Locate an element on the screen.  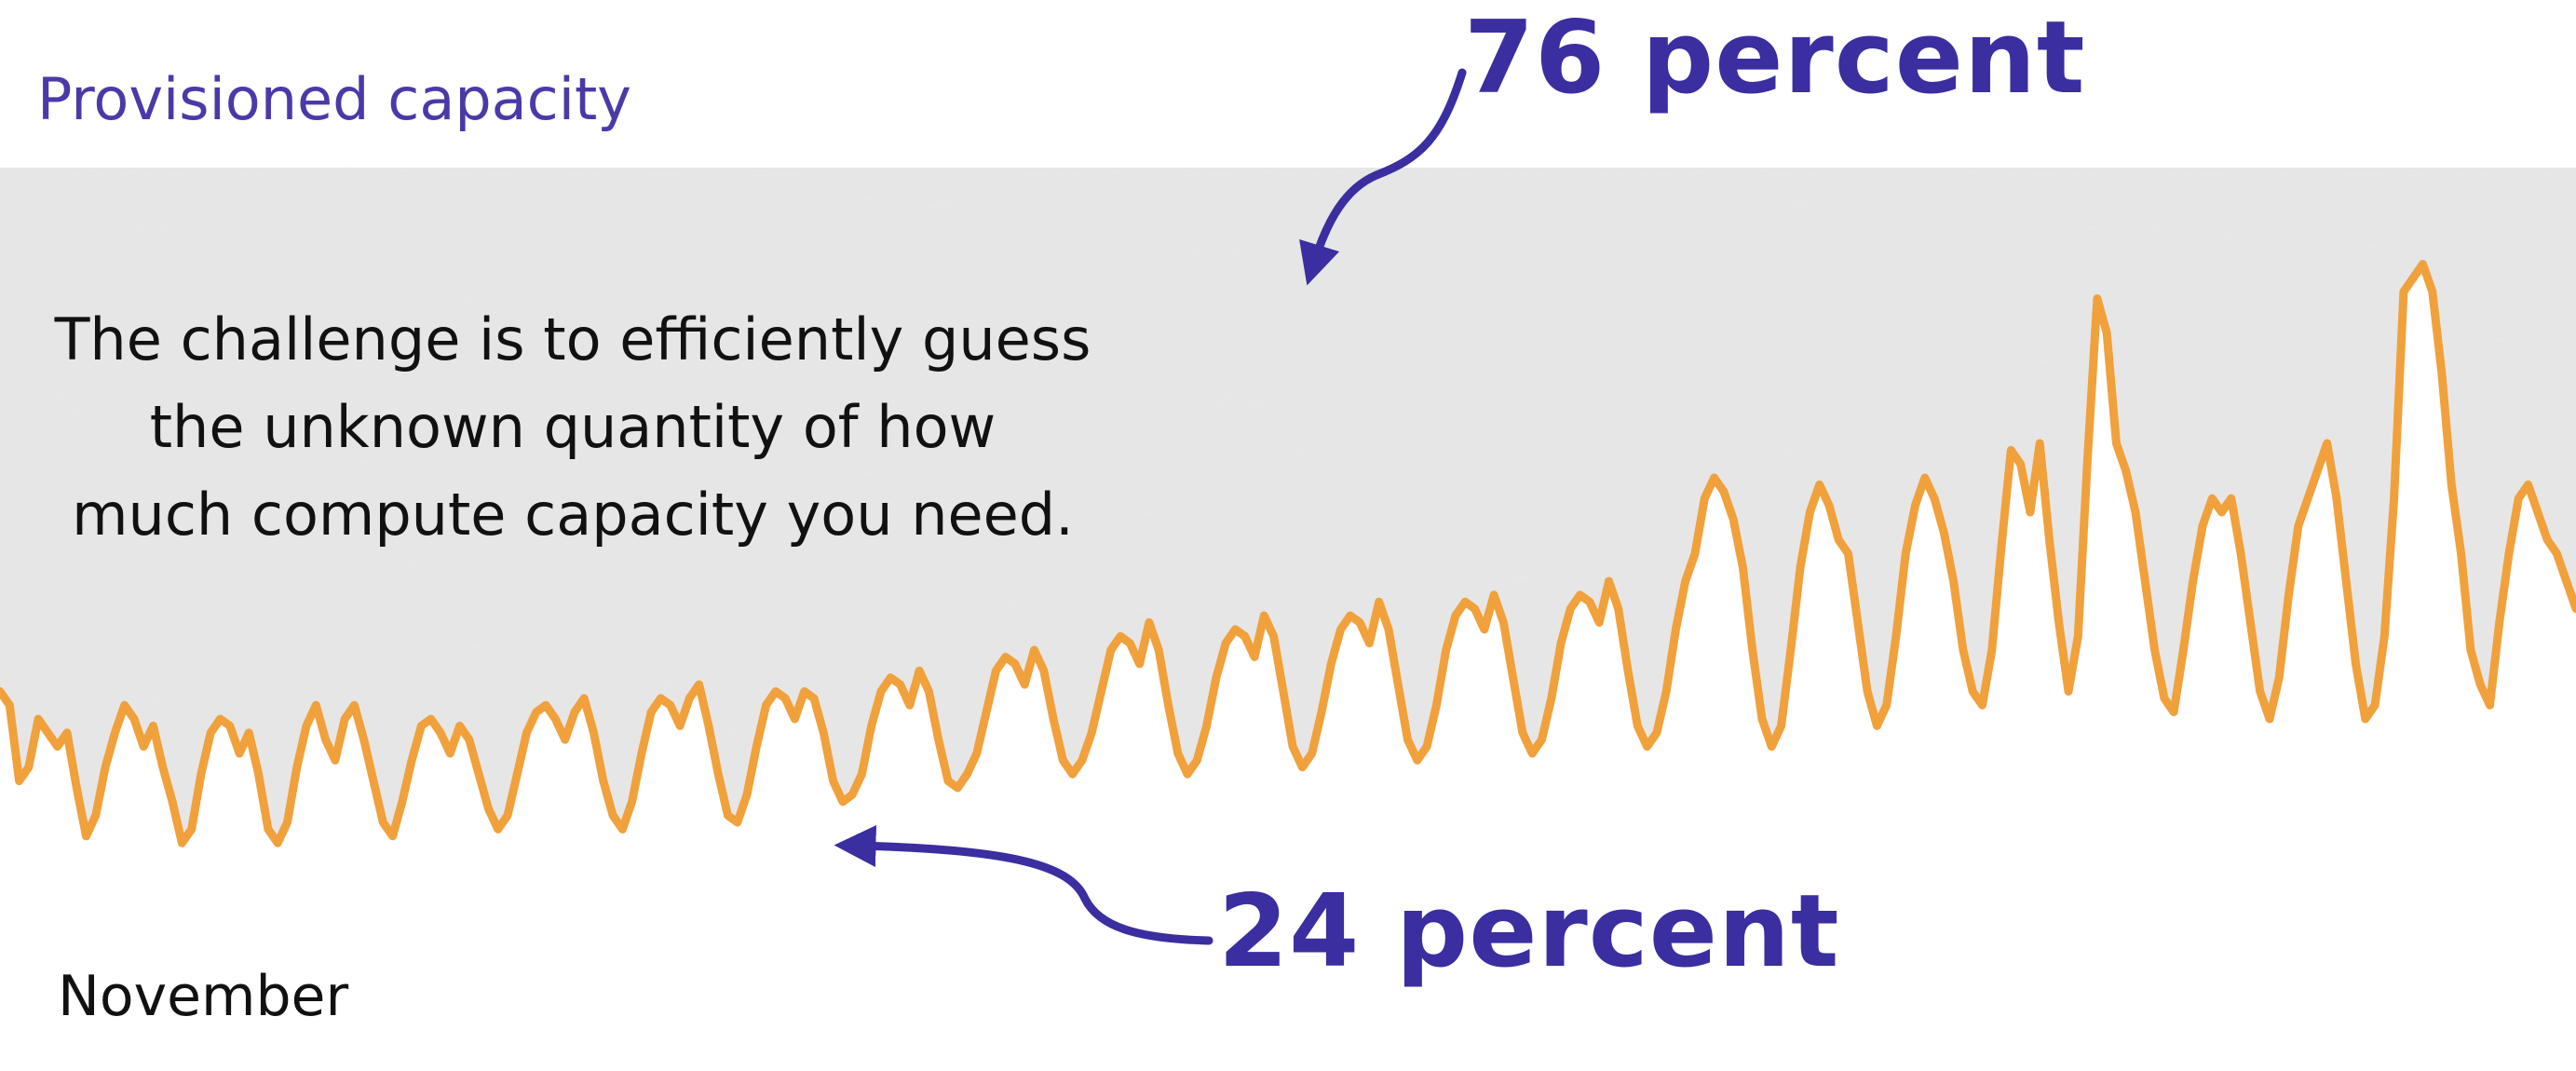
callout-line: the unknown quantity of how is located at coordinates (573, 427).